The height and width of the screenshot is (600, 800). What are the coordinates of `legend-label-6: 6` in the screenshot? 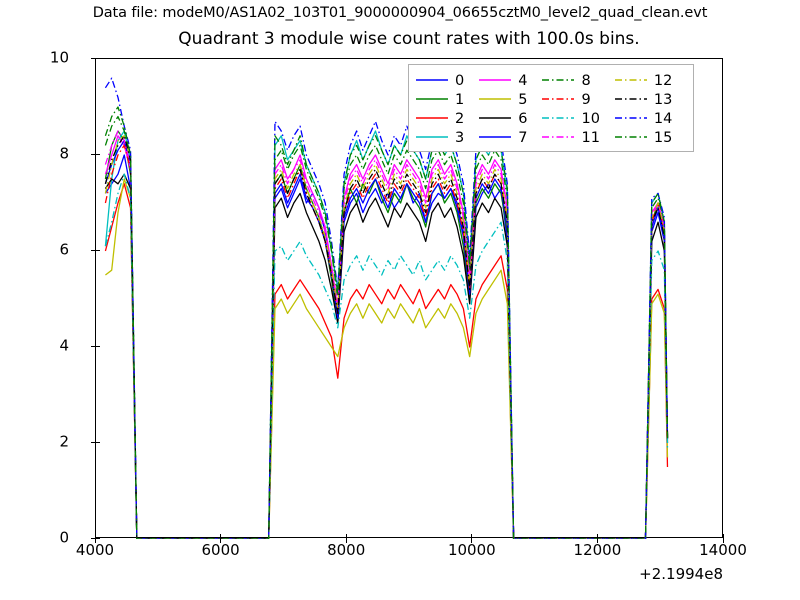 It's located at (523, 119).